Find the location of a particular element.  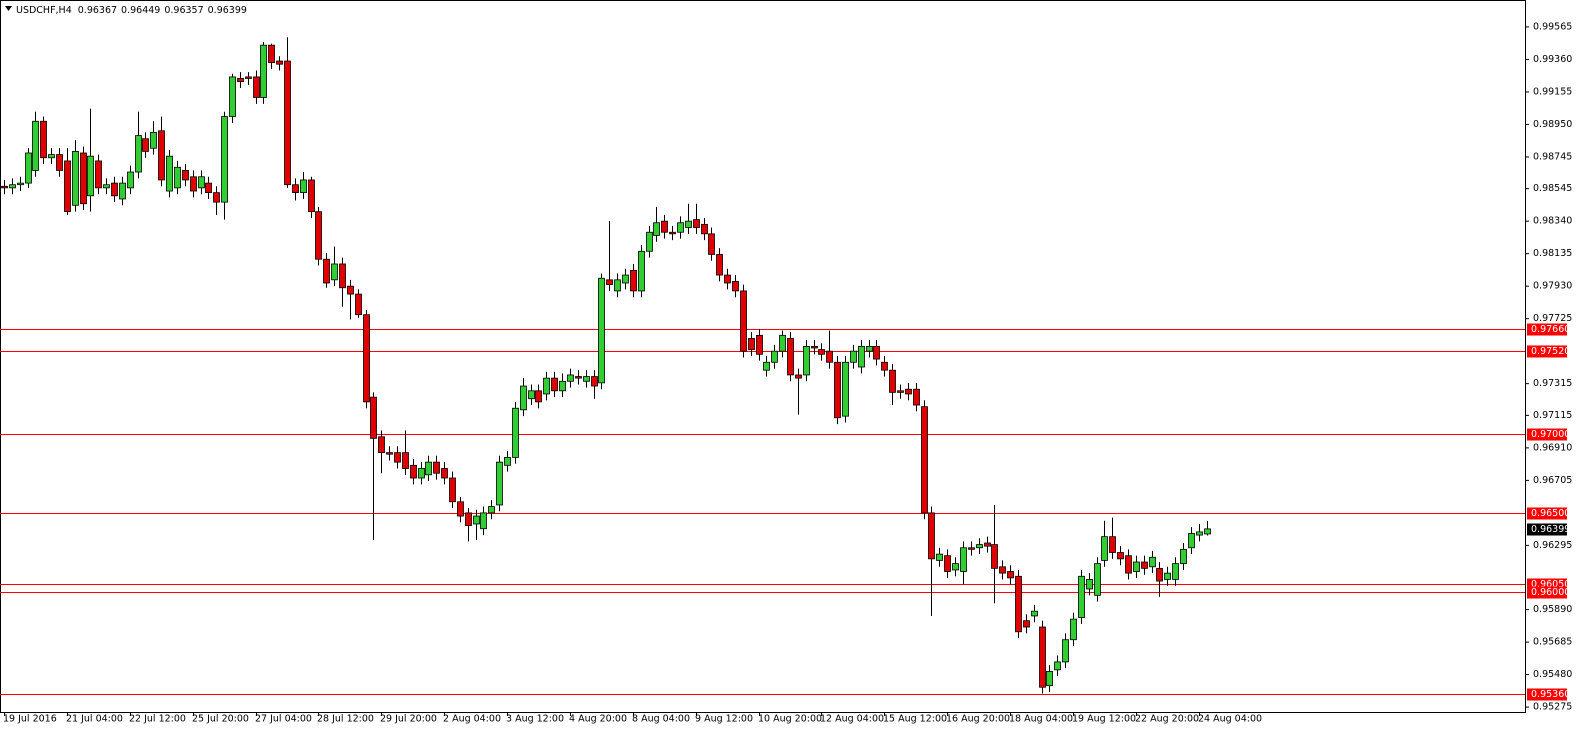

x-tick-label: 21 Jul 04:00 is located at coordinates (94, 719).